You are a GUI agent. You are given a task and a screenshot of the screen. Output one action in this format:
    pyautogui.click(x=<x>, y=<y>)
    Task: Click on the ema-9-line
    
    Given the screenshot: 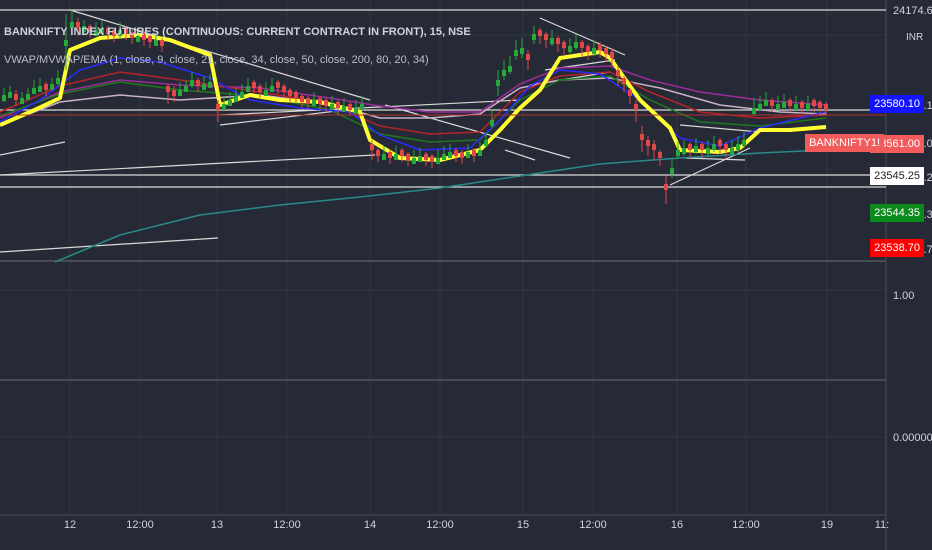 What is the action you would take?
    pyautogui.click(x=413, y=109)
    